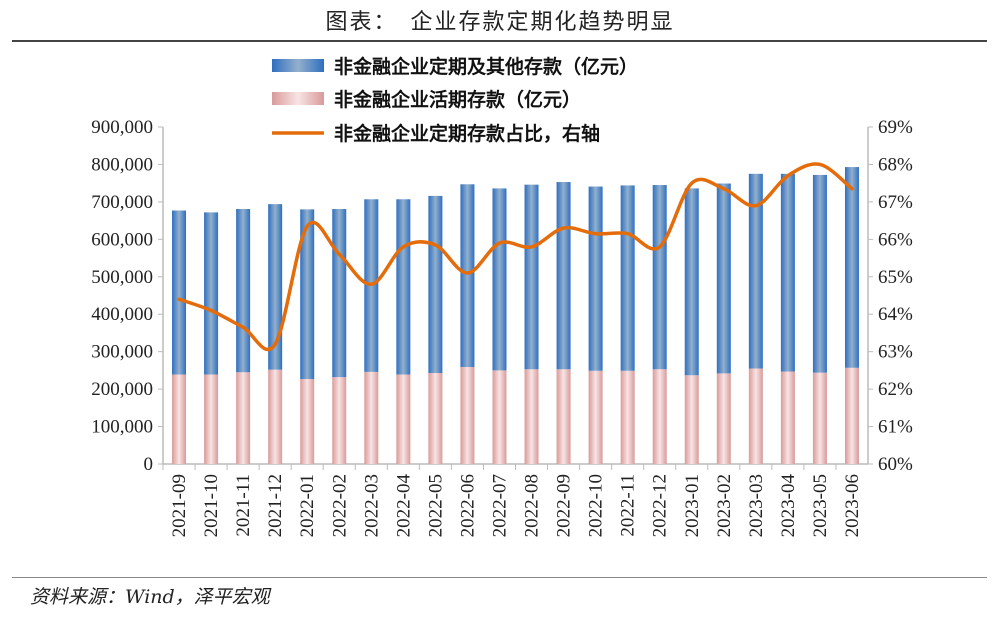 The height and width of the screenshot is (620, 1000). I want to click on x-tick-label: 2022-11, so click(628, 505).